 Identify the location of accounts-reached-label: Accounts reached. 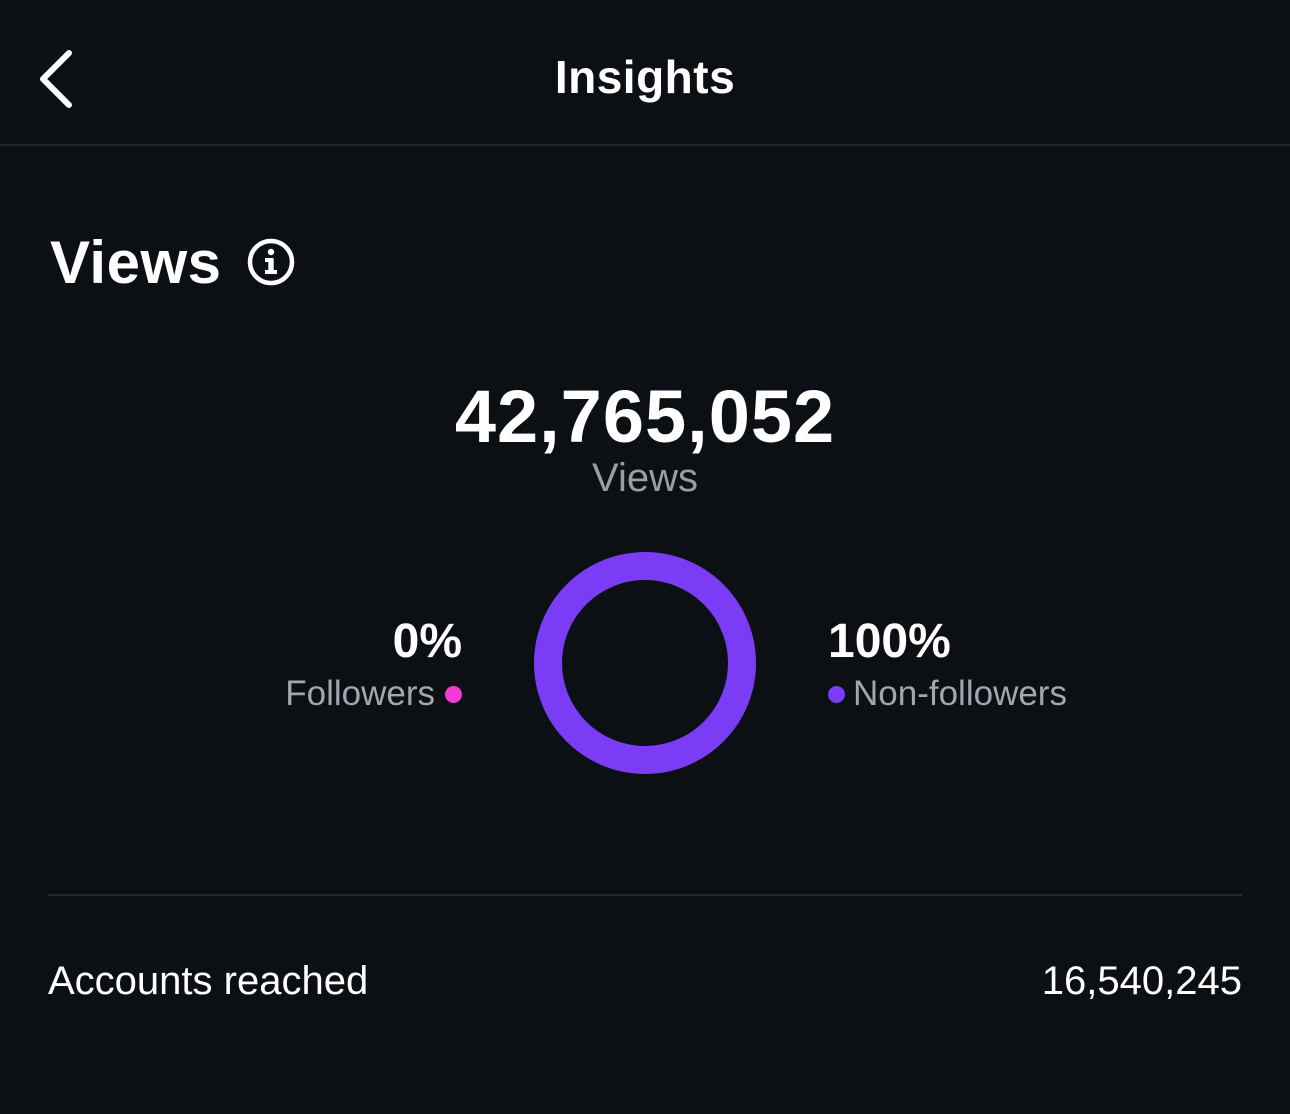
(208, 980).